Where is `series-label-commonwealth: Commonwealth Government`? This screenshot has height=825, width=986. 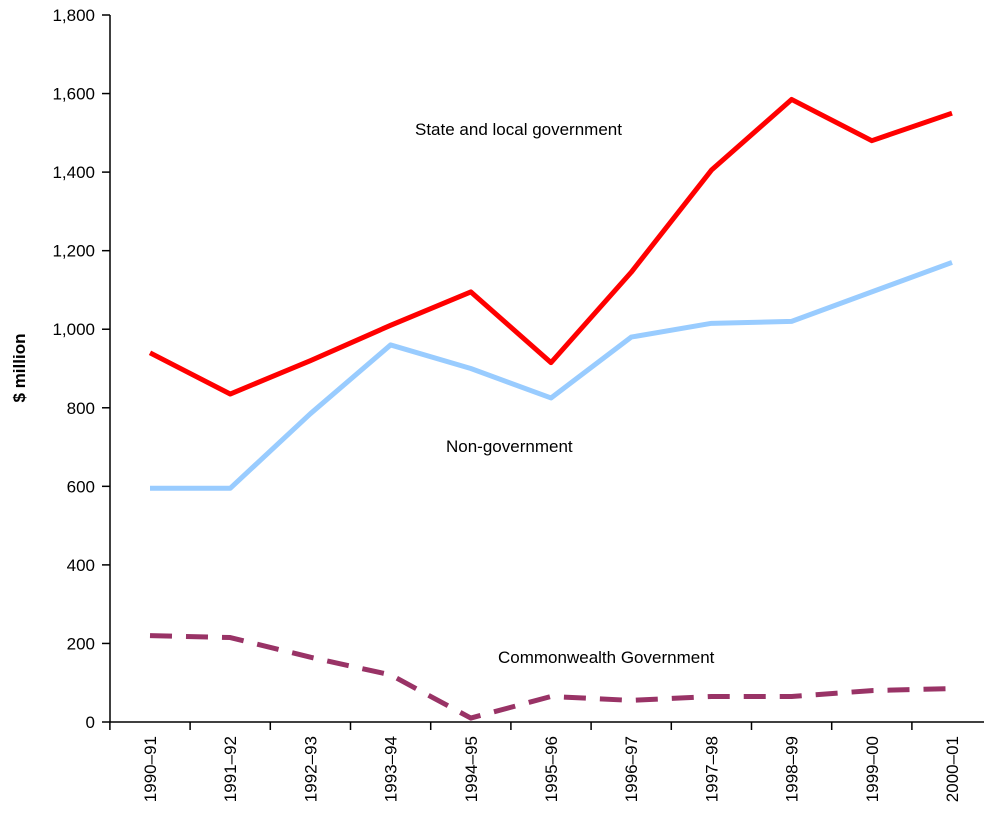
series-label-commonwealth: Commonwealth Government is located at coordinates (606, 657).